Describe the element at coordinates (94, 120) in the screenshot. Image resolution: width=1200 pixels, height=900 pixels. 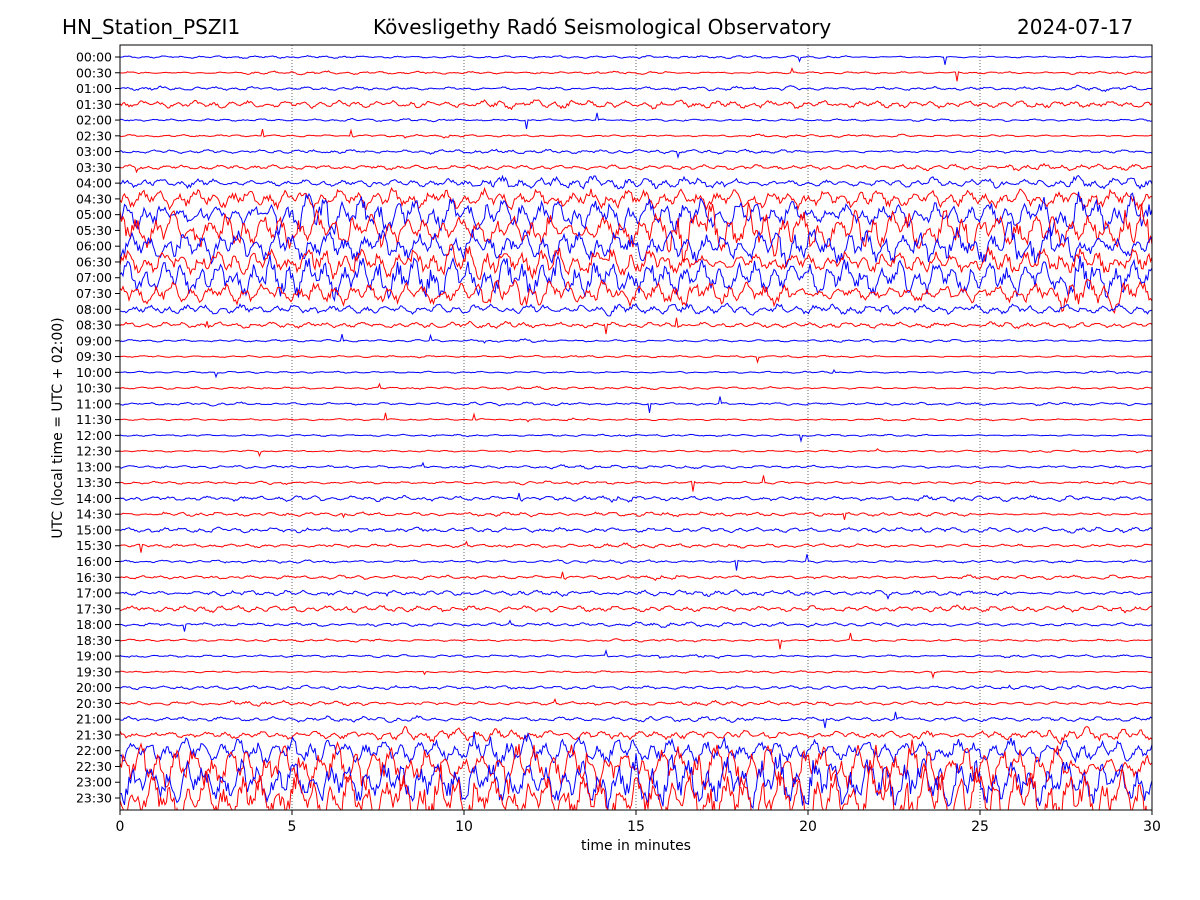
I see `y-tick-label: 02:00` at that location.